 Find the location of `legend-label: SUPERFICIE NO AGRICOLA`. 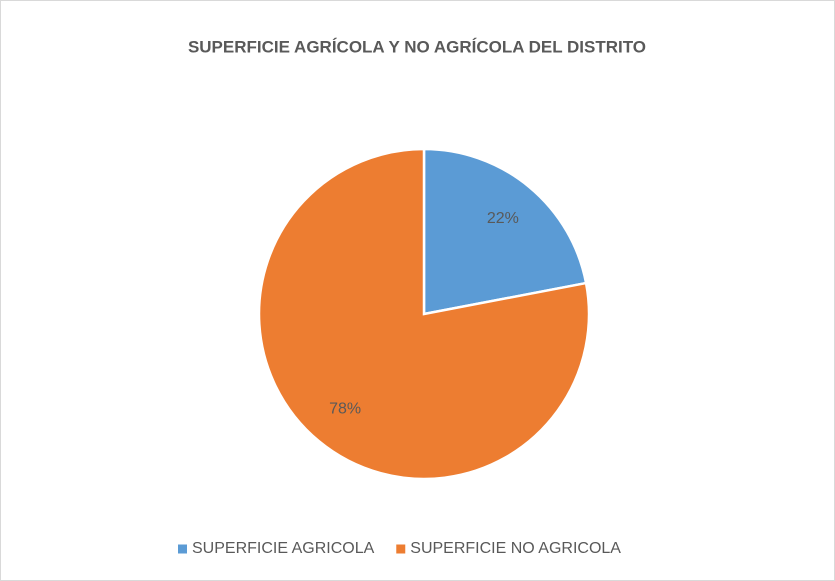

legend-label: SUPERFICIE NO AGRICOLA is located at coordinates (515, 548).